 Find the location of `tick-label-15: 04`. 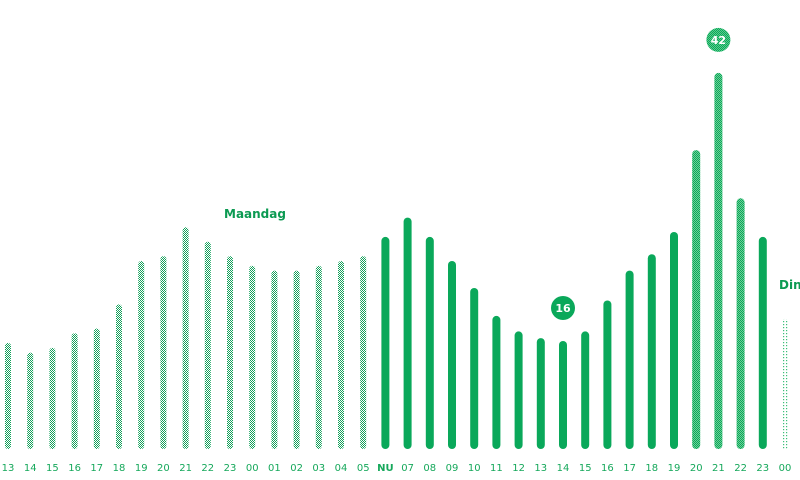

tick-label-15: 04 is located at coordinates (341, 468).